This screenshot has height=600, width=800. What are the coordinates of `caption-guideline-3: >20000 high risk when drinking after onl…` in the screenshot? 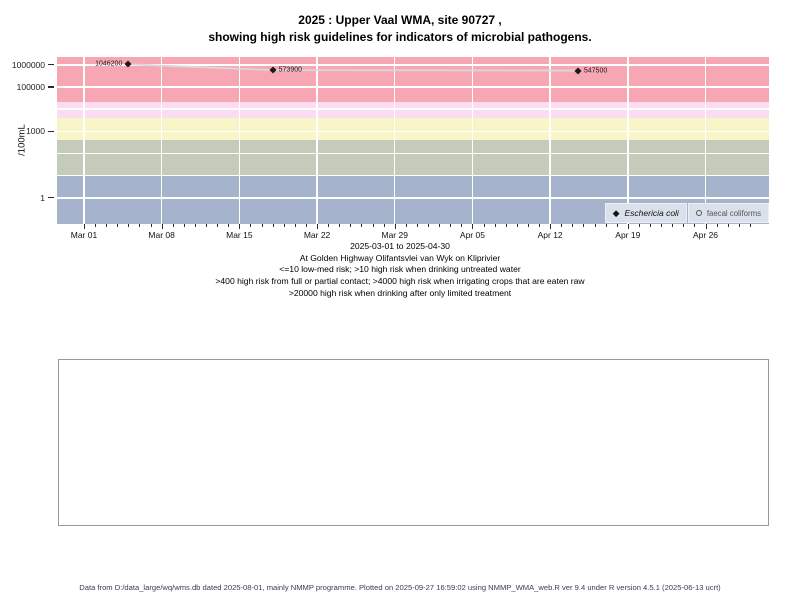 It's located at (400, 292).